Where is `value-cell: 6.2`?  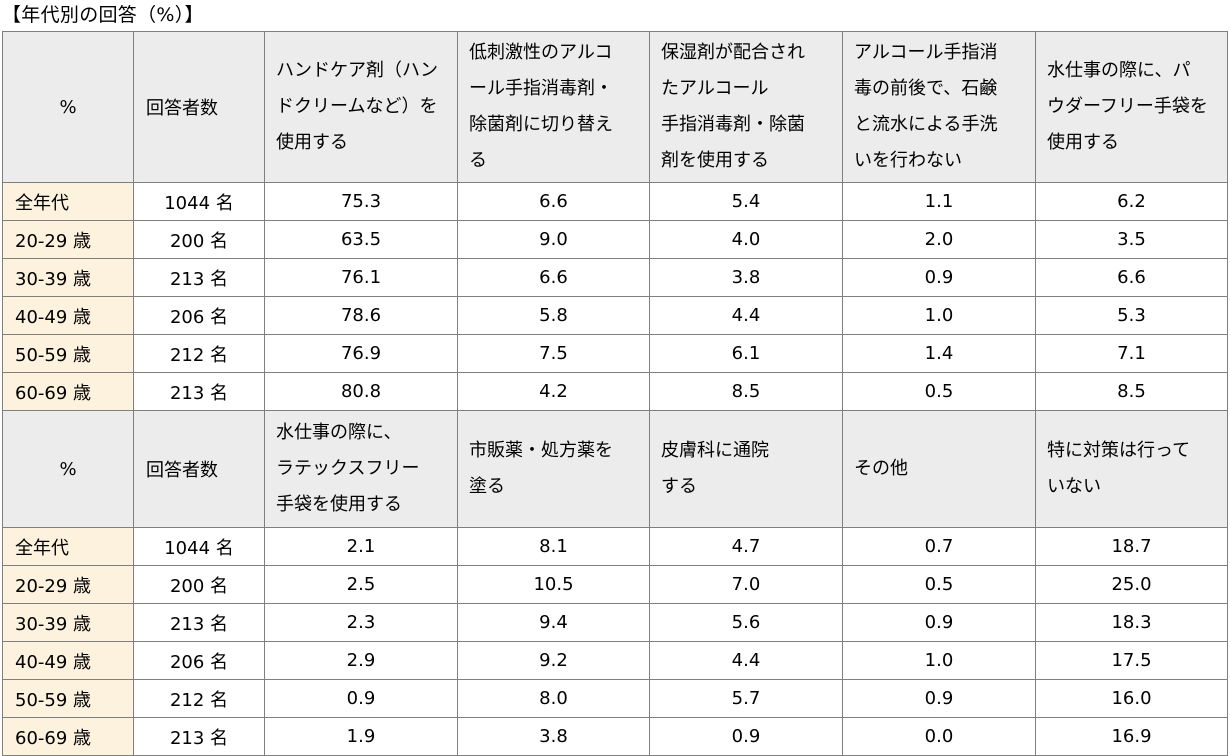 value-cell: 6.2 is located at coordinates (1131, 201).